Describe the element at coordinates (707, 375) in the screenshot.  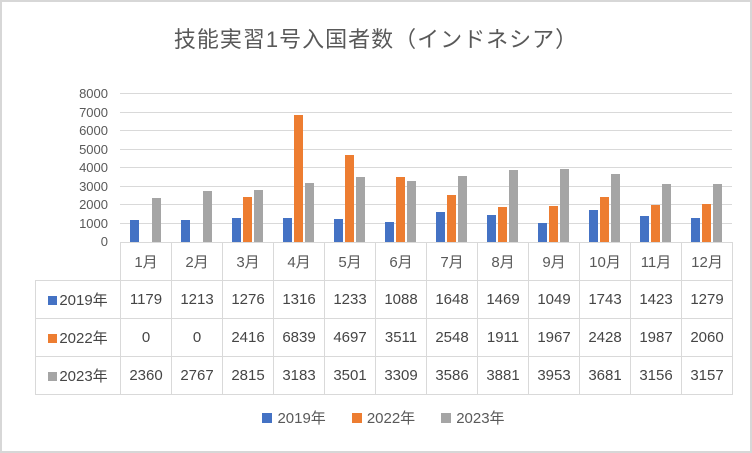
I see `cell-2023年-12月: 3157` at that location.